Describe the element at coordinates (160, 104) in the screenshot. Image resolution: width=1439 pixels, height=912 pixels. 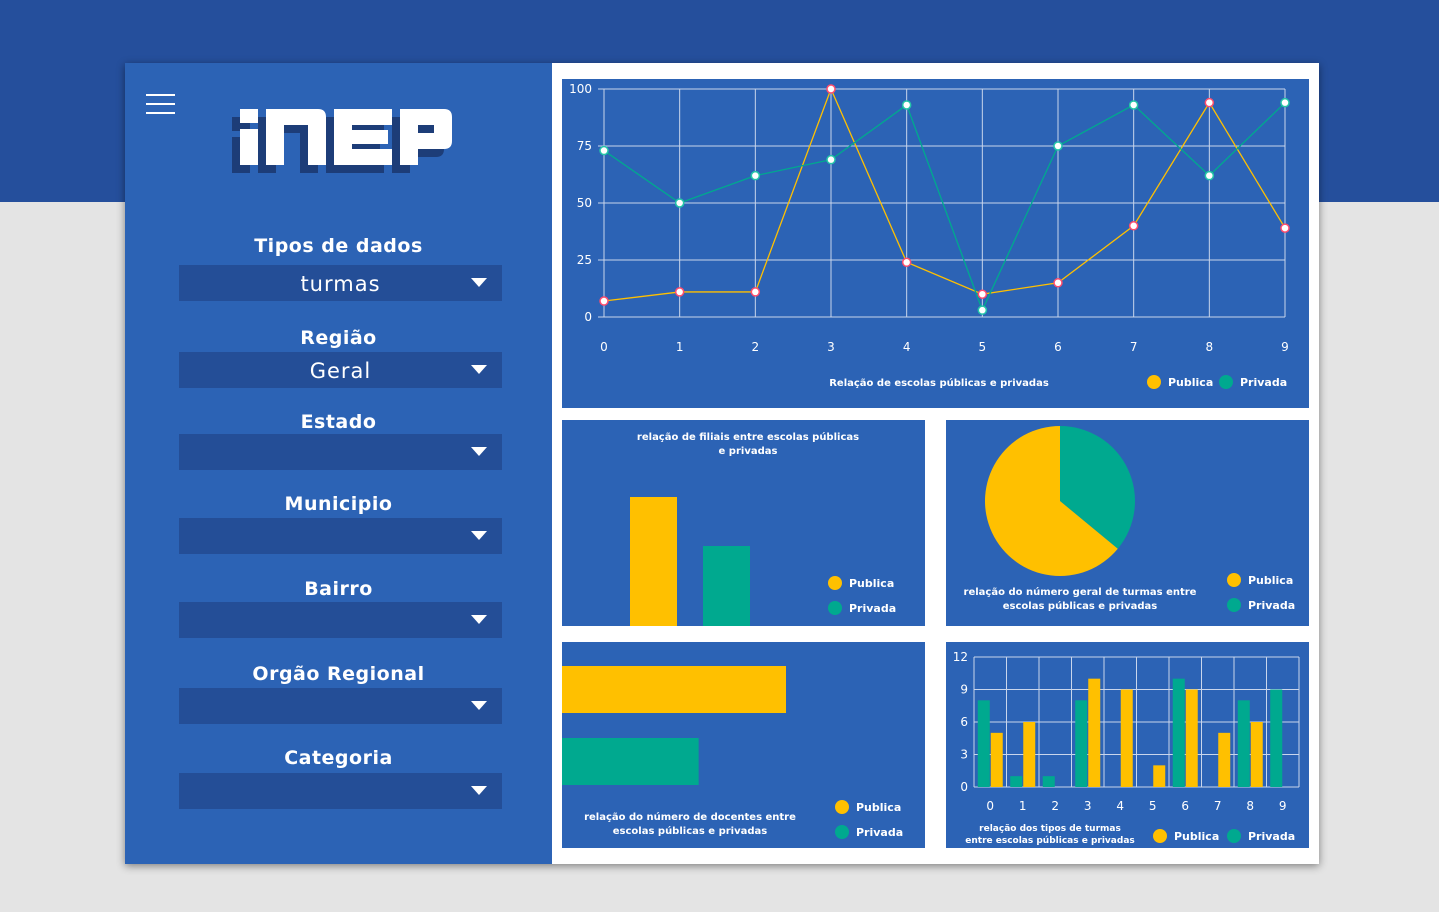
I see `hamburger-icon` at that location.